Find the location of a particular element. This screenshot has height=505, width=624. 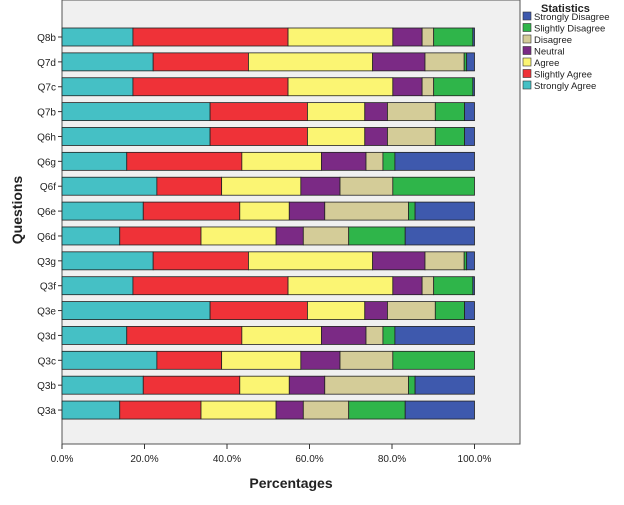

bar-segment-Q3a-disagree is located at coordinates (326, 410).